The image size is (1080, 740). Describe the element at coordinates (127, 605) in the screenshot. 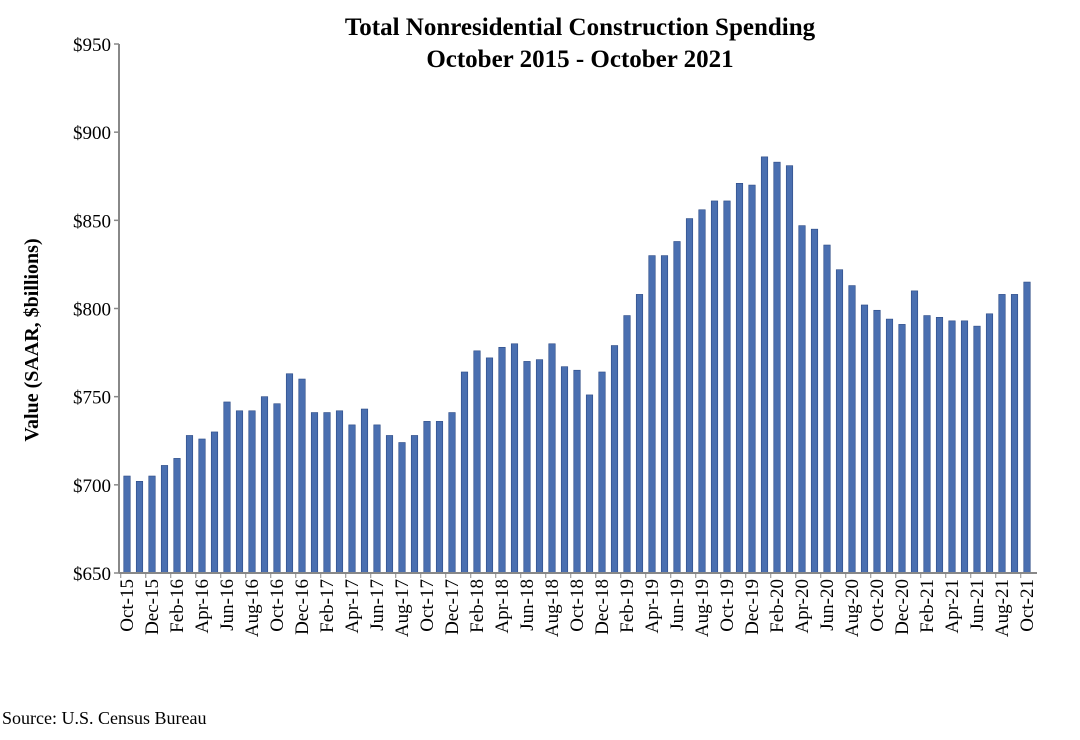

I see `x-tick-label: Oct-15` at that location.